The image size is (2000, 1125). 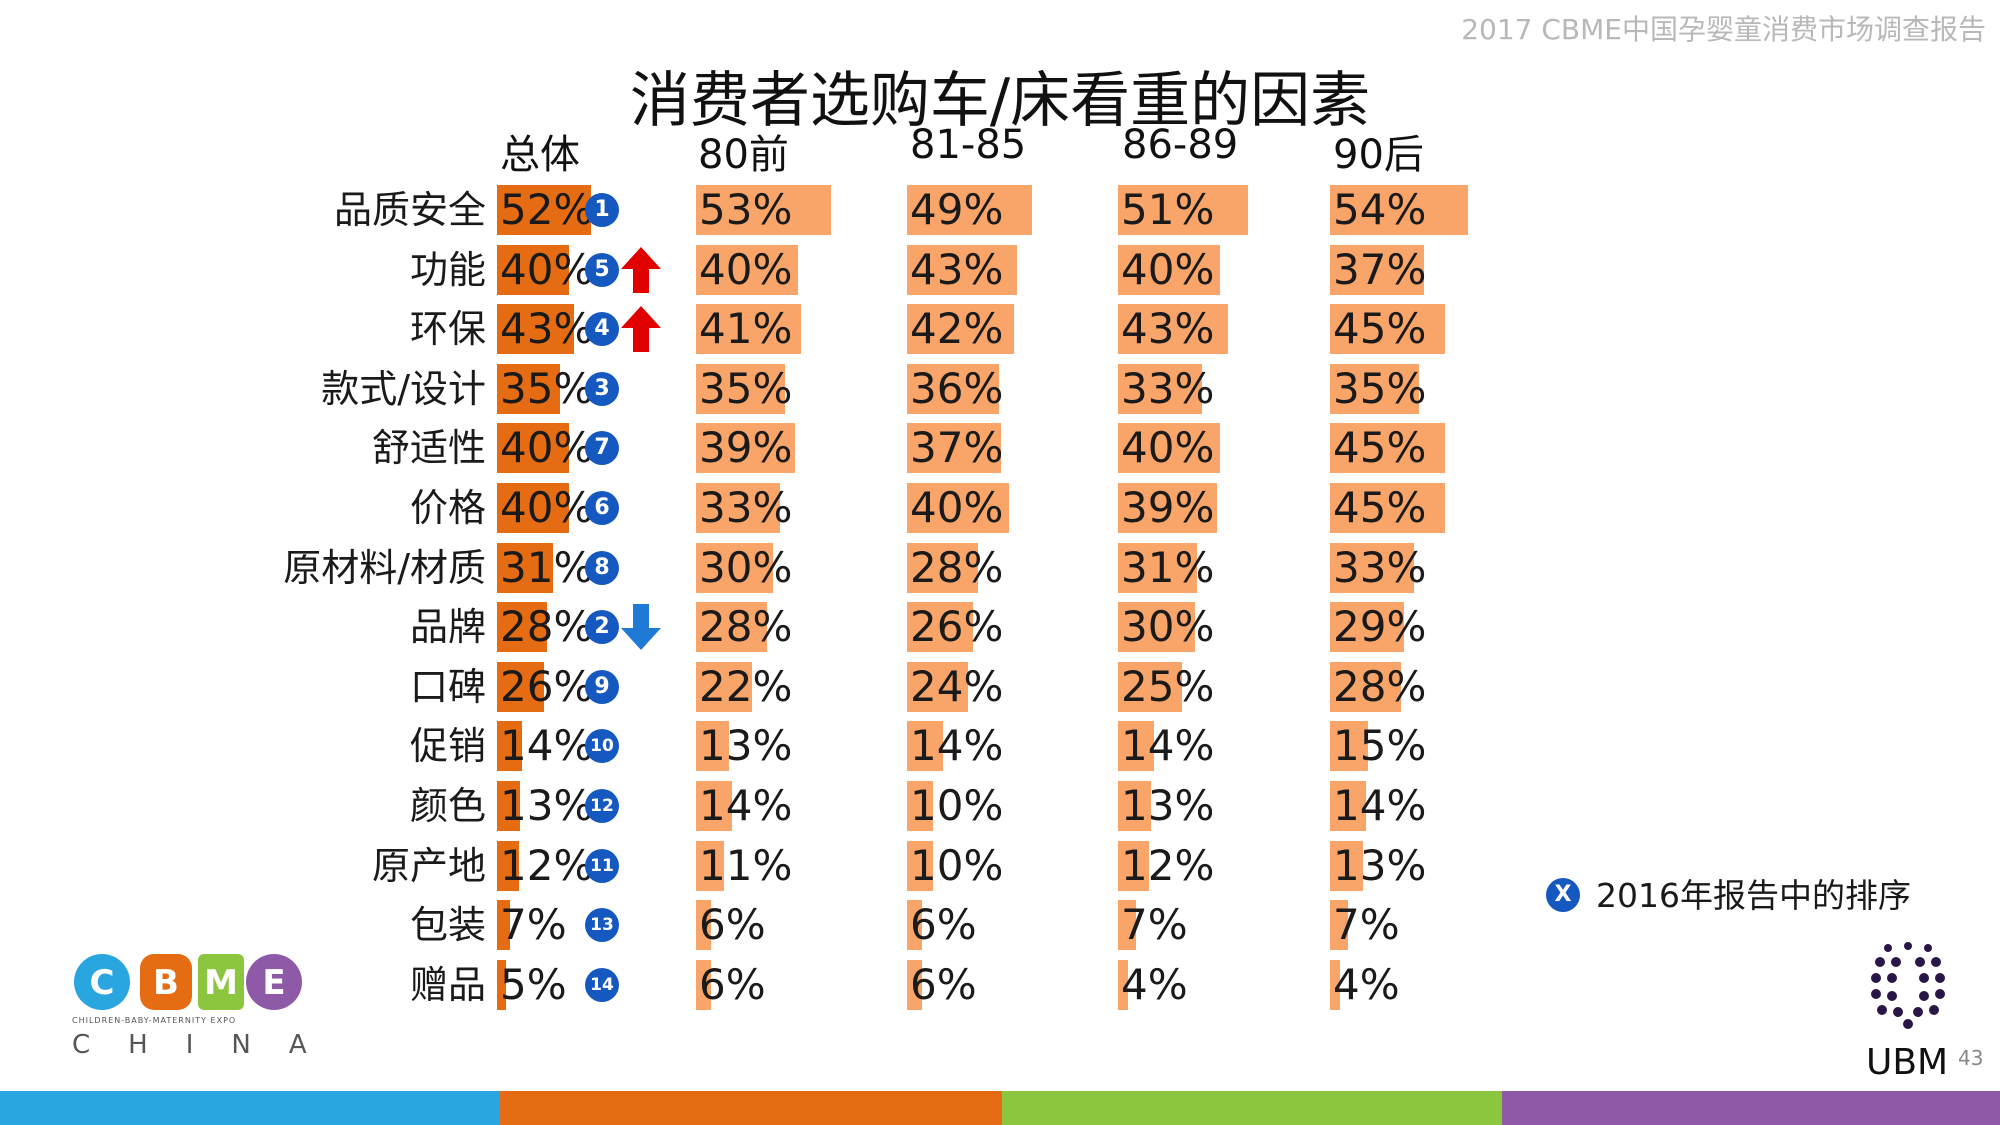 I want to click on value-label: 41%, so click(x=746, y=329).